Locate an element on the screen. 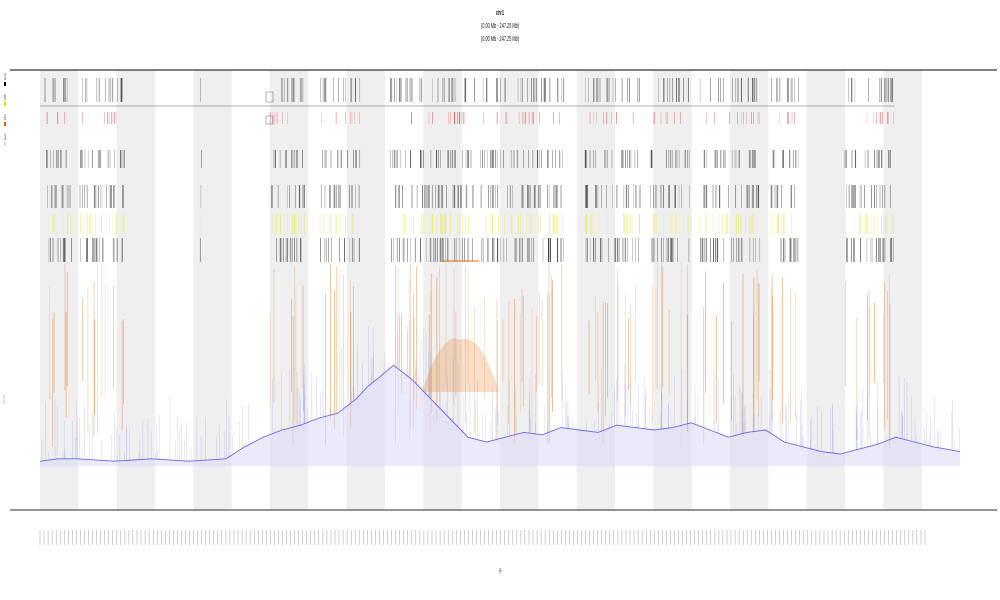 The image size is (1000, 600). legend-item-exon: Exon is located at coordinates (5, 139).